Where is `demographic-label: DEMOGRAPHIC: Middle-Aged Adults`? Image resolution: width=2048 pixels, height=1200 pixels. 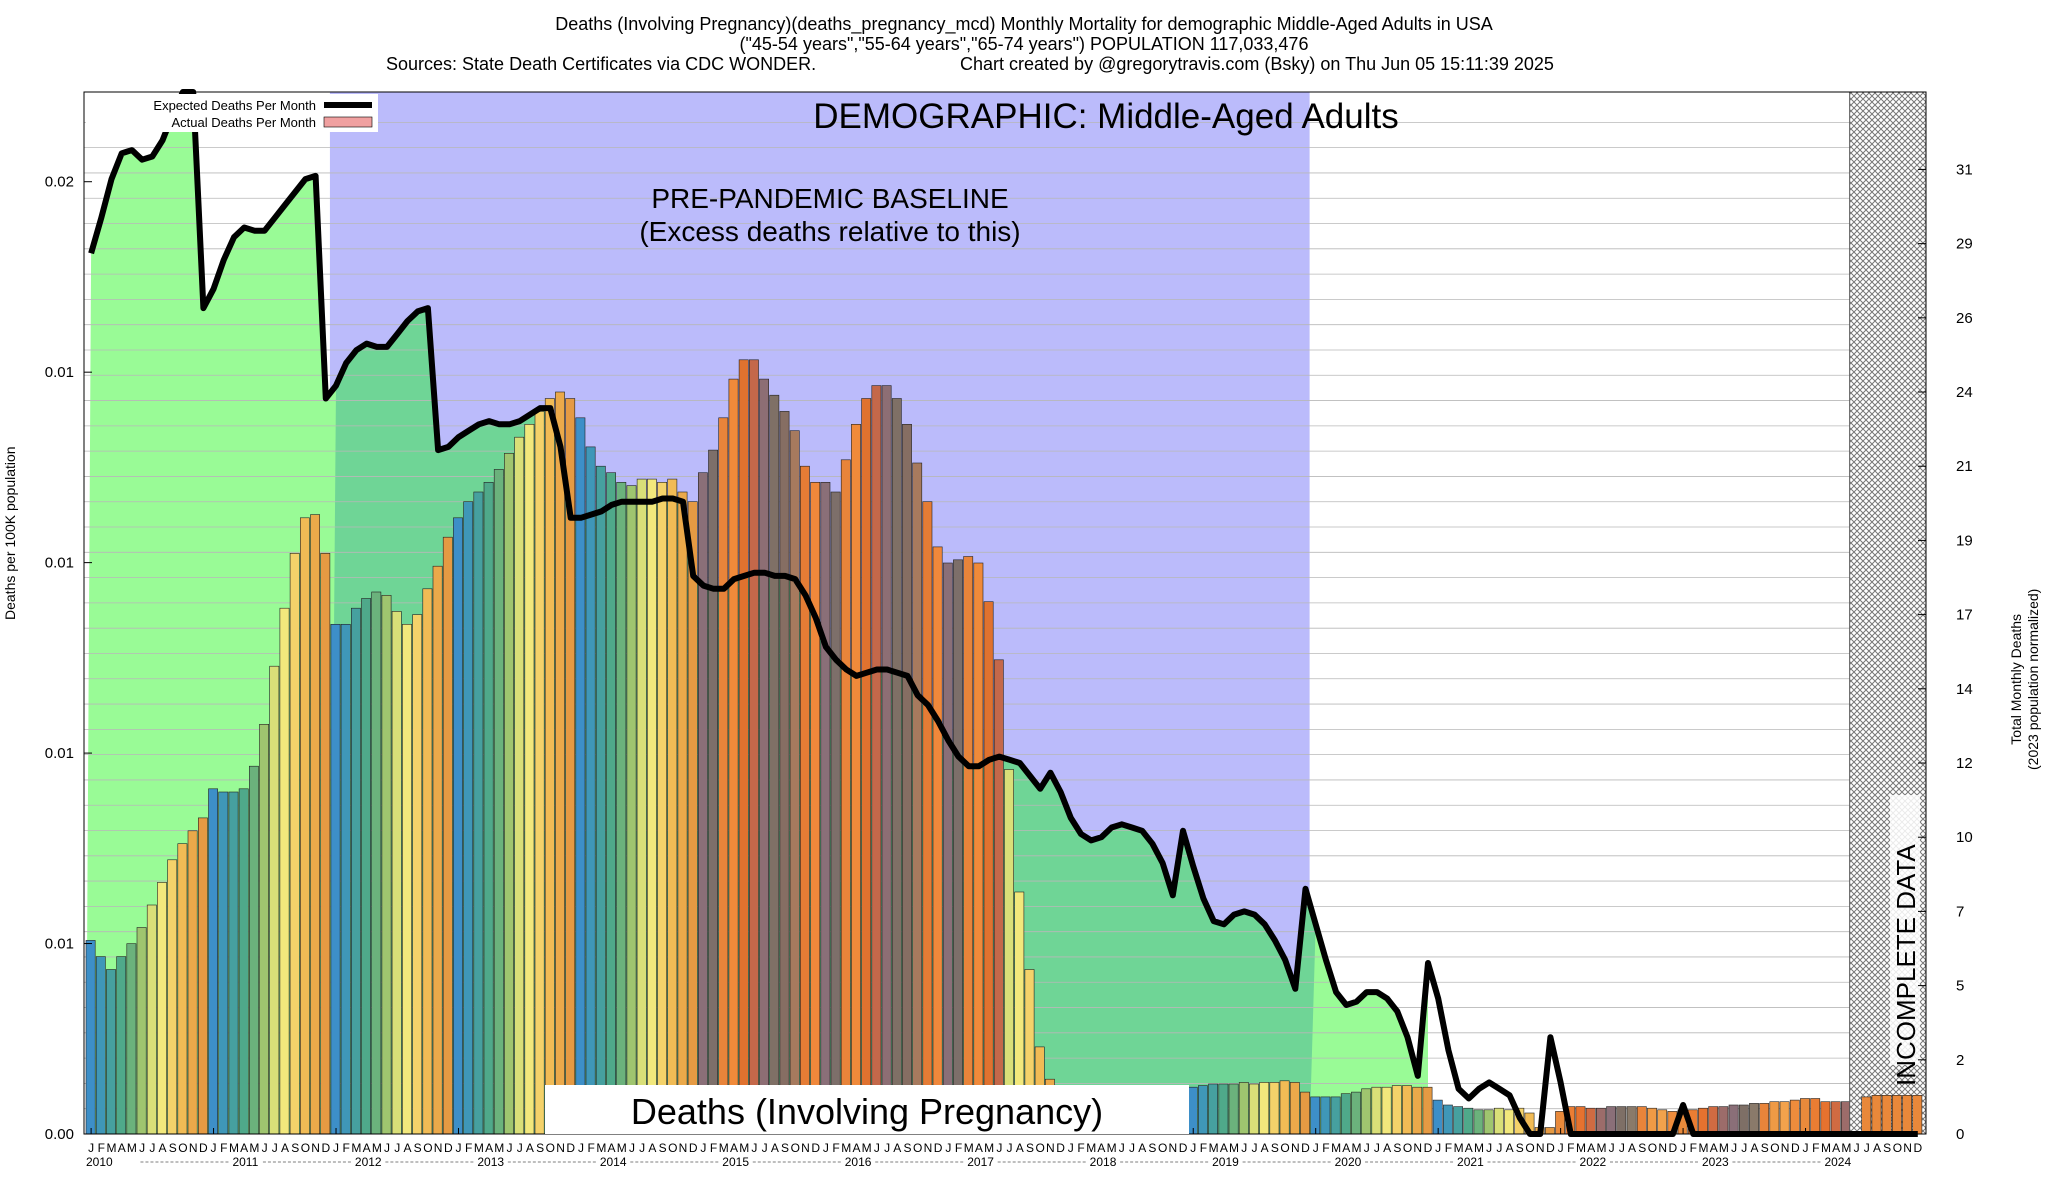
demographic-label: DEMOGRAPHIC: Middle-Aged Adults is located at coordinates (1105, 116).